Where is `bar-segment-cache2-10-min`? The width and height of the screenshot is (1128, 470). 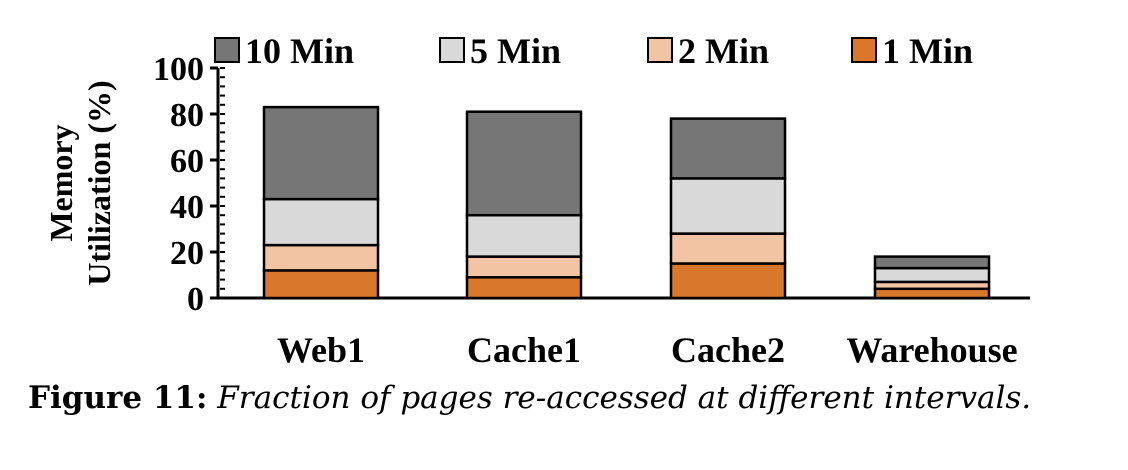 bar-segment-cache2-10-min is located at coordinates (728, 148).